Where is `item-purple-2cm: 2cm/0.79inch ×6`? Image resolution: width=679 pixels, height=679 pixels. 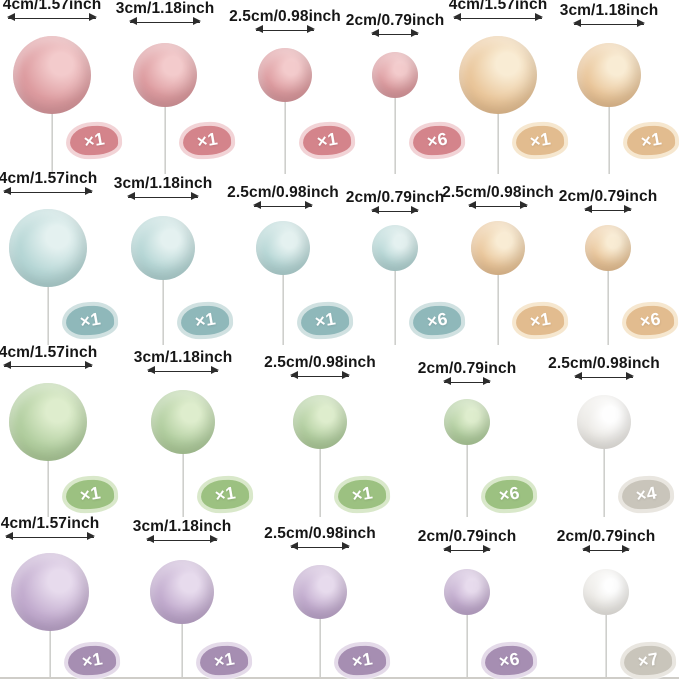
item-purple-2cm: 2cm/0.79inch ×6 is located at coordinates (470, 594).